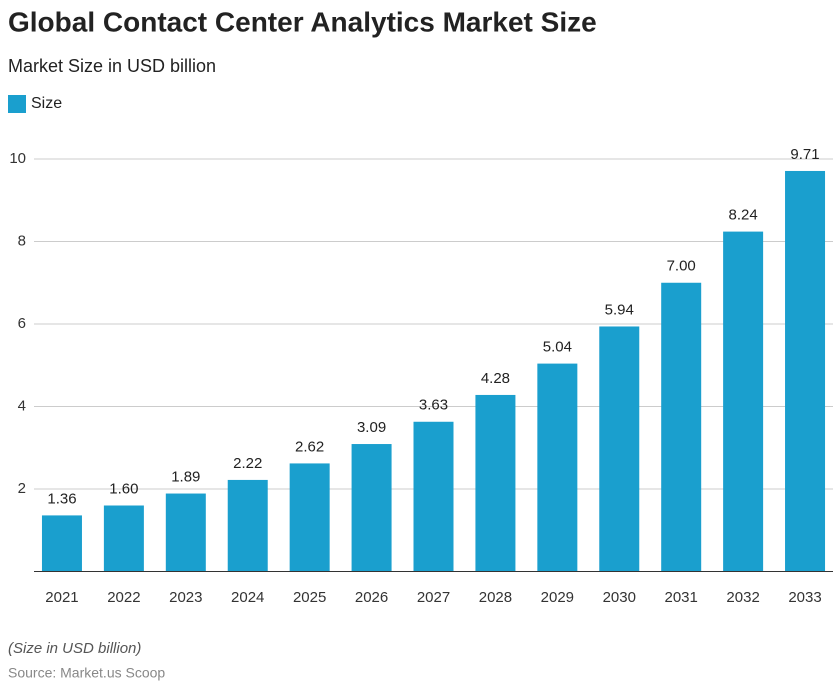 Image resolution: width=839 pixels, height=689 pixels. What do you see at coordinates (61, 597) in the screenshot?
I see `x-tick-label: 2021` at bounding box center [61, 597].